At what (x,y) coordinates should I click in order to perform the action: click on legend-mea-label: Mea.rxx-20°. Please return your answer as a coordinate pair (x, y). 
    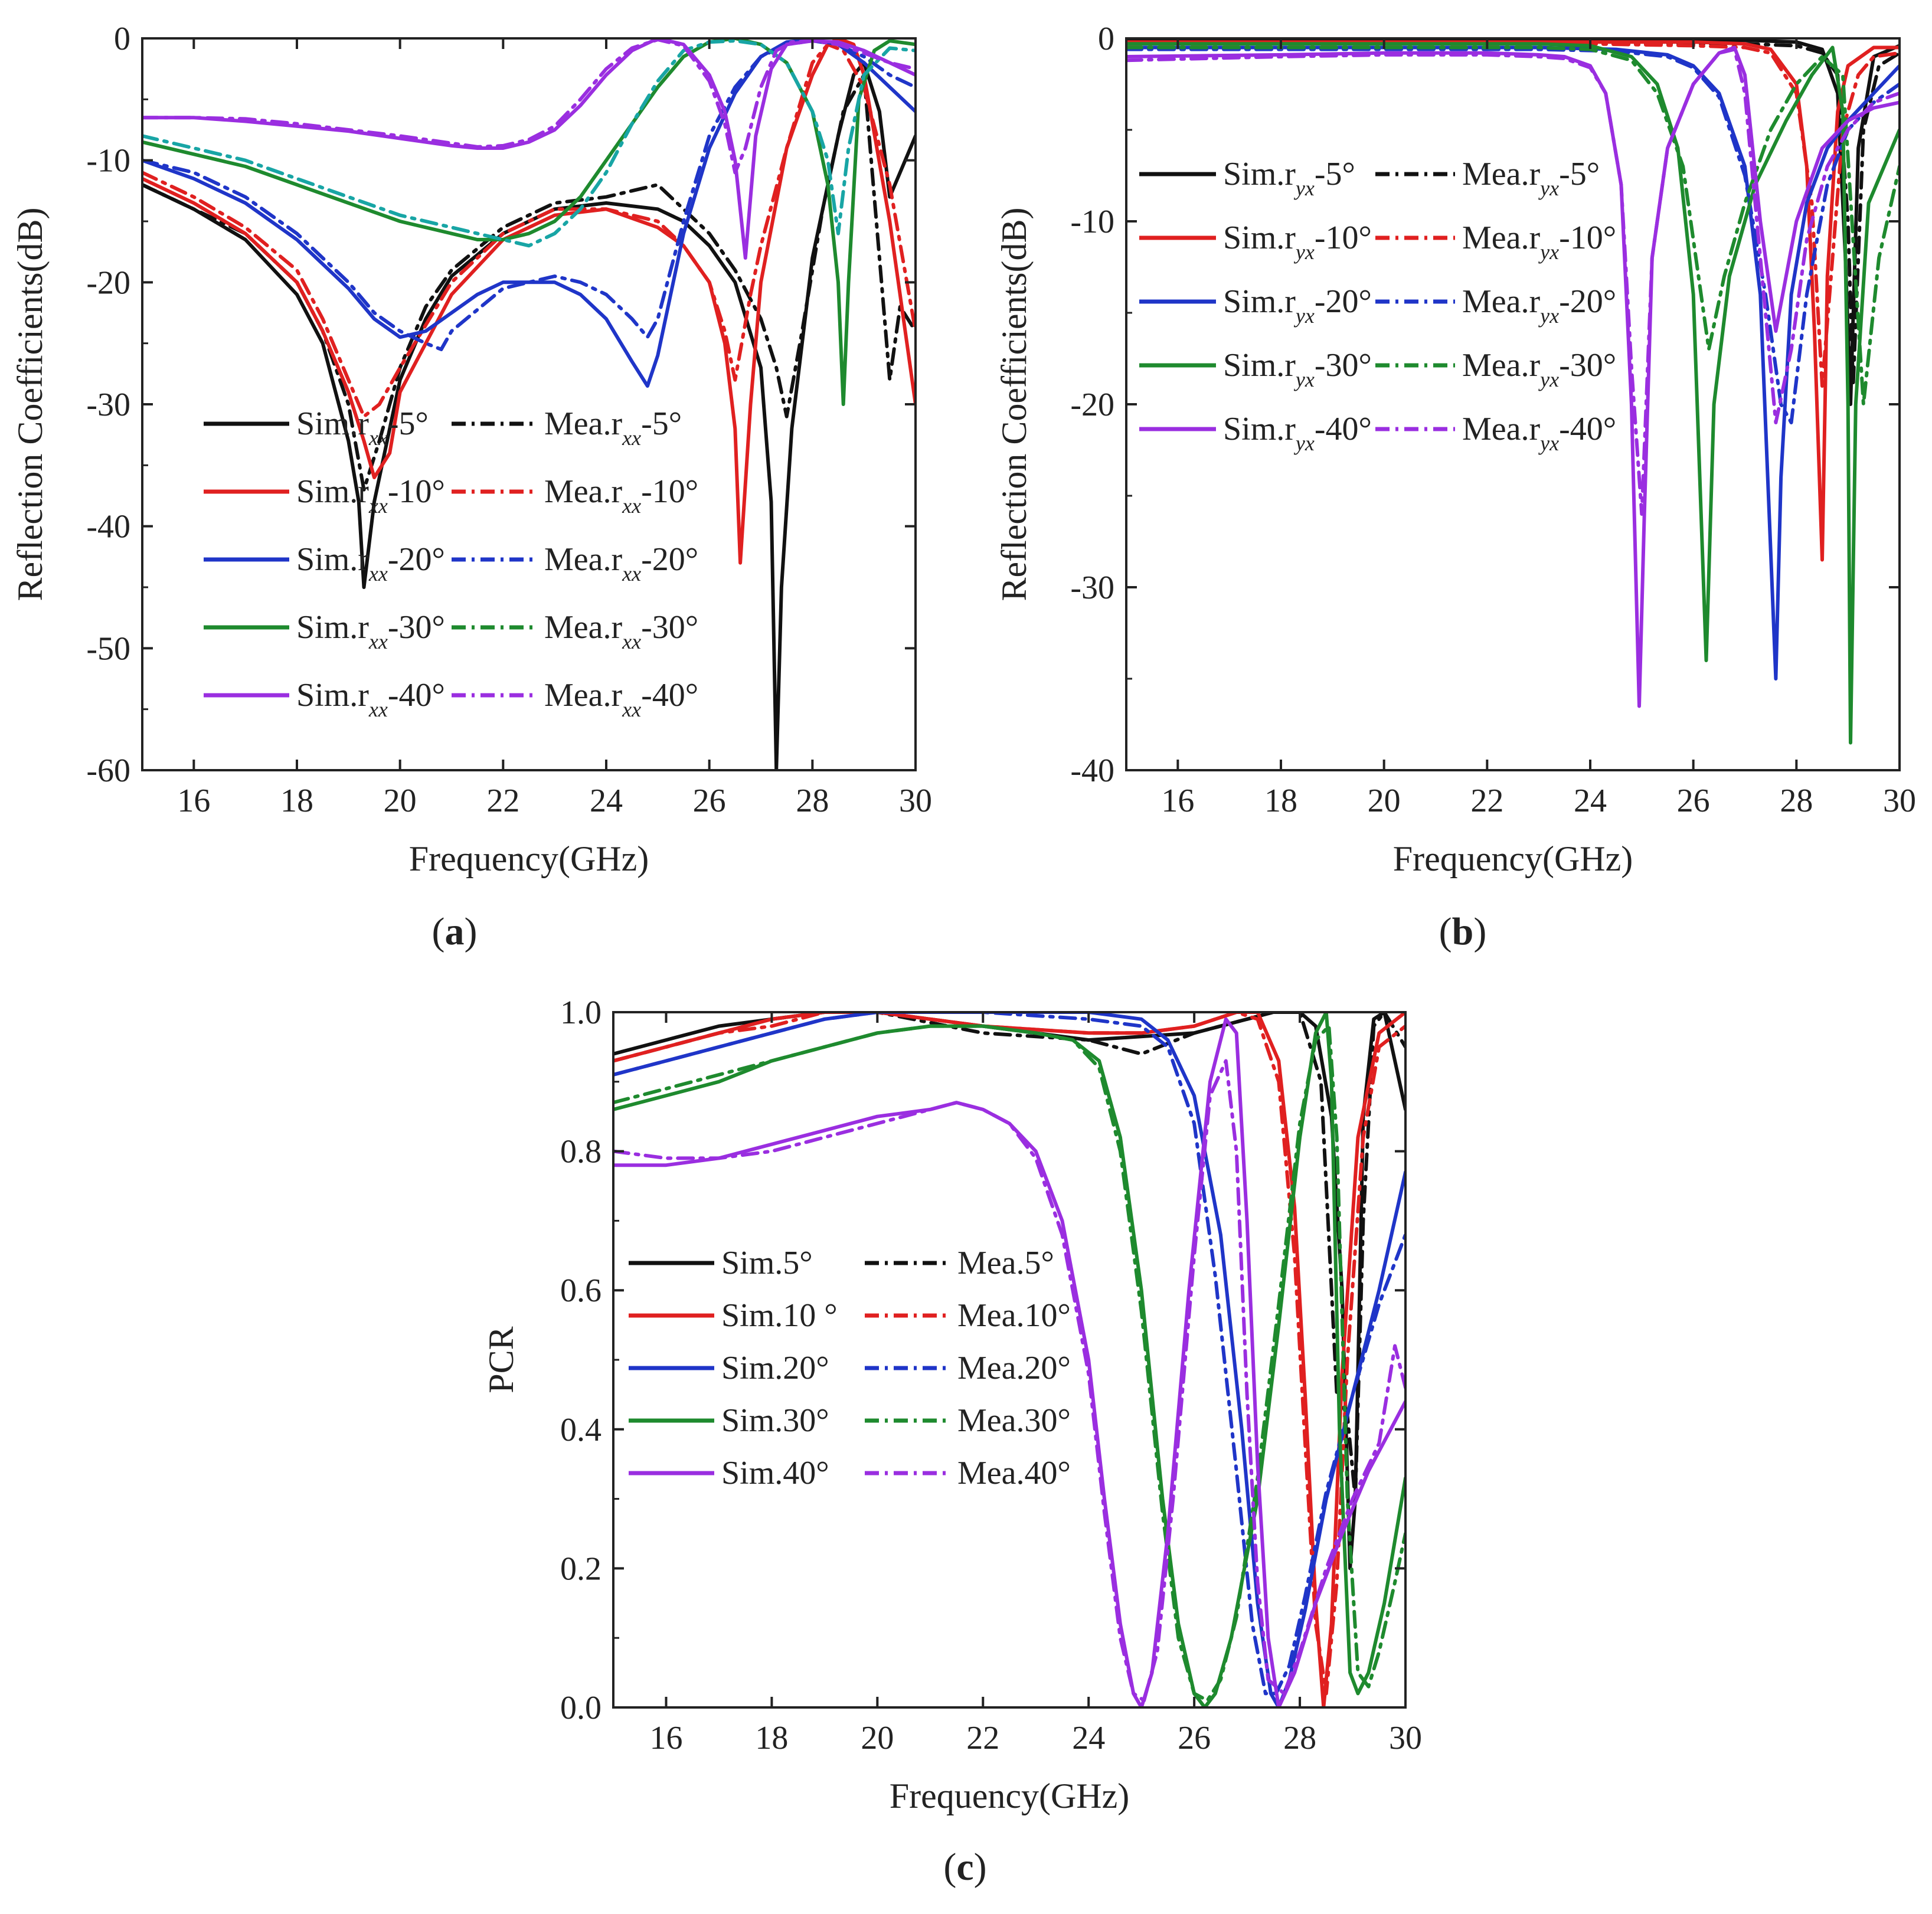
    Looking at the image, I should click on (621, 563).